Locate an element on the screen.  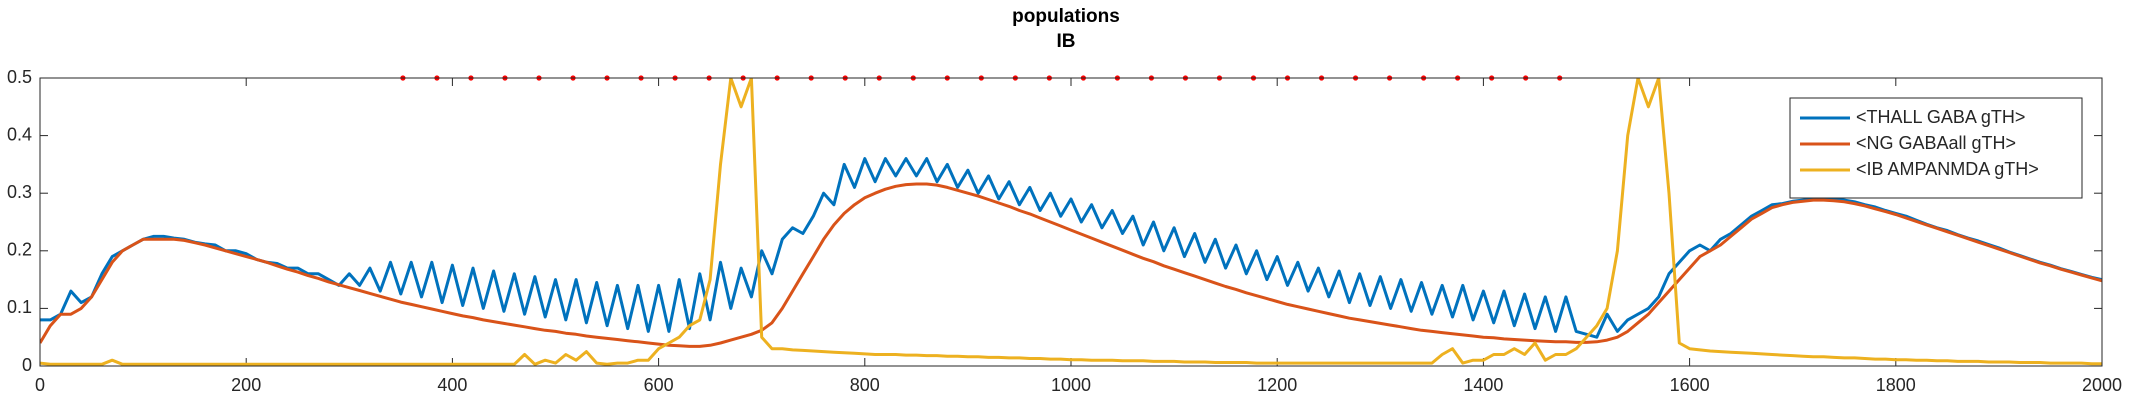
x-tick-label: 2000 is located at coordinates (2102, 385).